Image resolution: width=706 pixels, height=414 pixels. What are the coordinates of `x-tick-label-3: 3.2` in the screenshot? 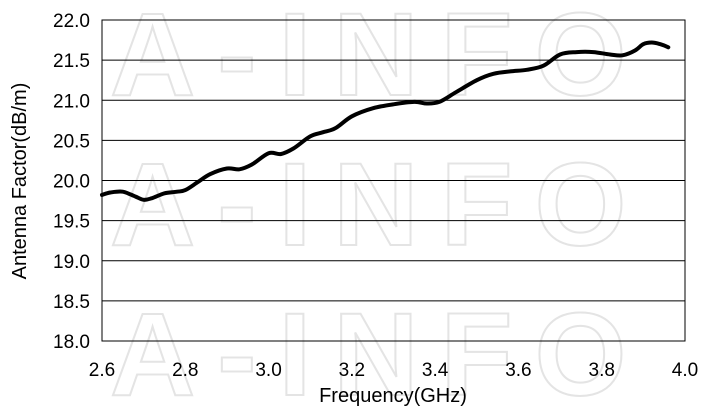 It's located at (352, 370).